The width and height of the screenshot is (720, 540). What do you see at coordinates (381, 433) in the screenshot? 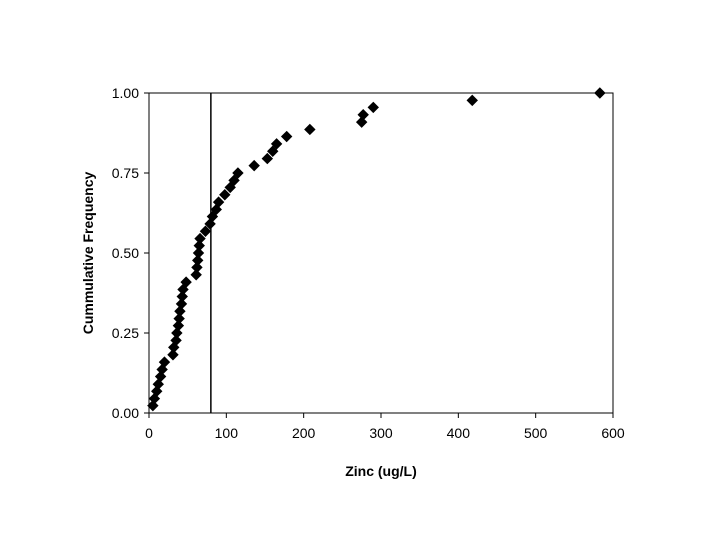
I see `x-tick-label: 300` at bounding box center [381, 433].